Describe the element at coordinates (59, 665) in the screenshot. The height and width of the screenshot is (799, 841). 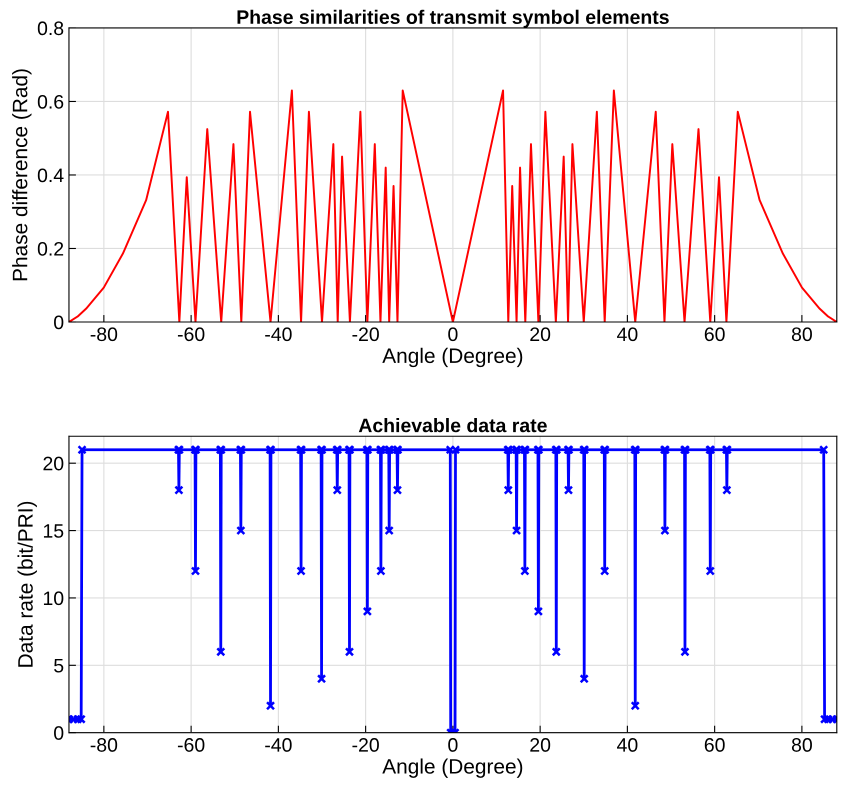
I see `y-tick-label: 5` at that location.